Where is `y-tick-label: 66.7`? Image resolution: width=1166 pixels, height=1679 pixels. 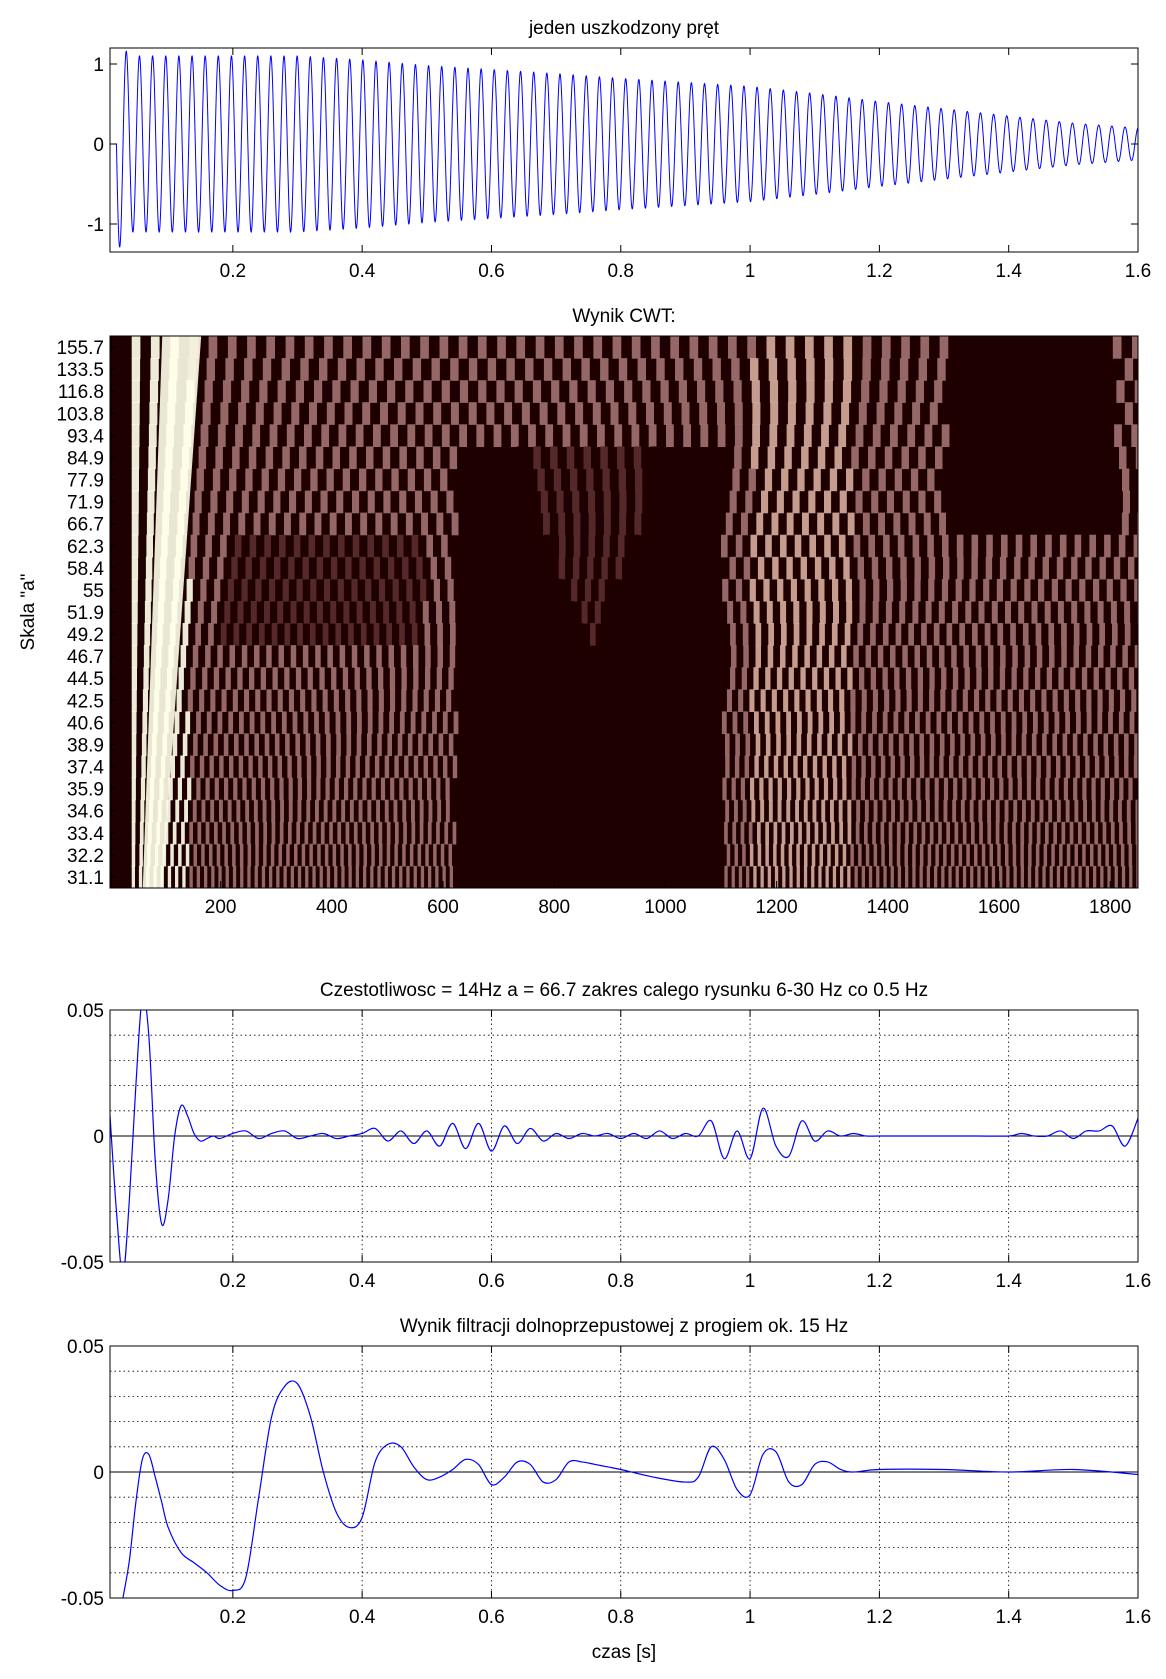 y-tick-label: 66.7 is located at coordinates (85, 525).